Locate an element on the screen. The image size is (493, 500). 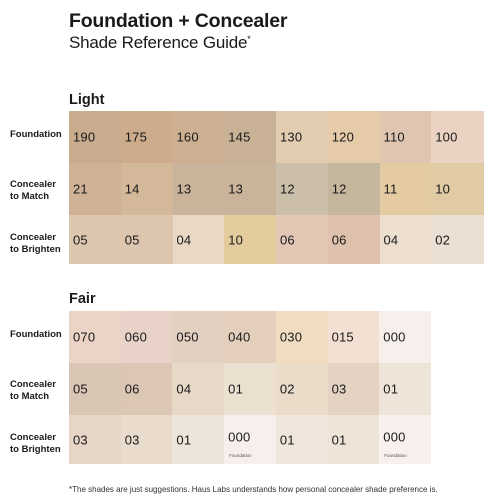
fair-match-row: 05 06 04 01 02 03 01 is located at coordinates (250, 389).